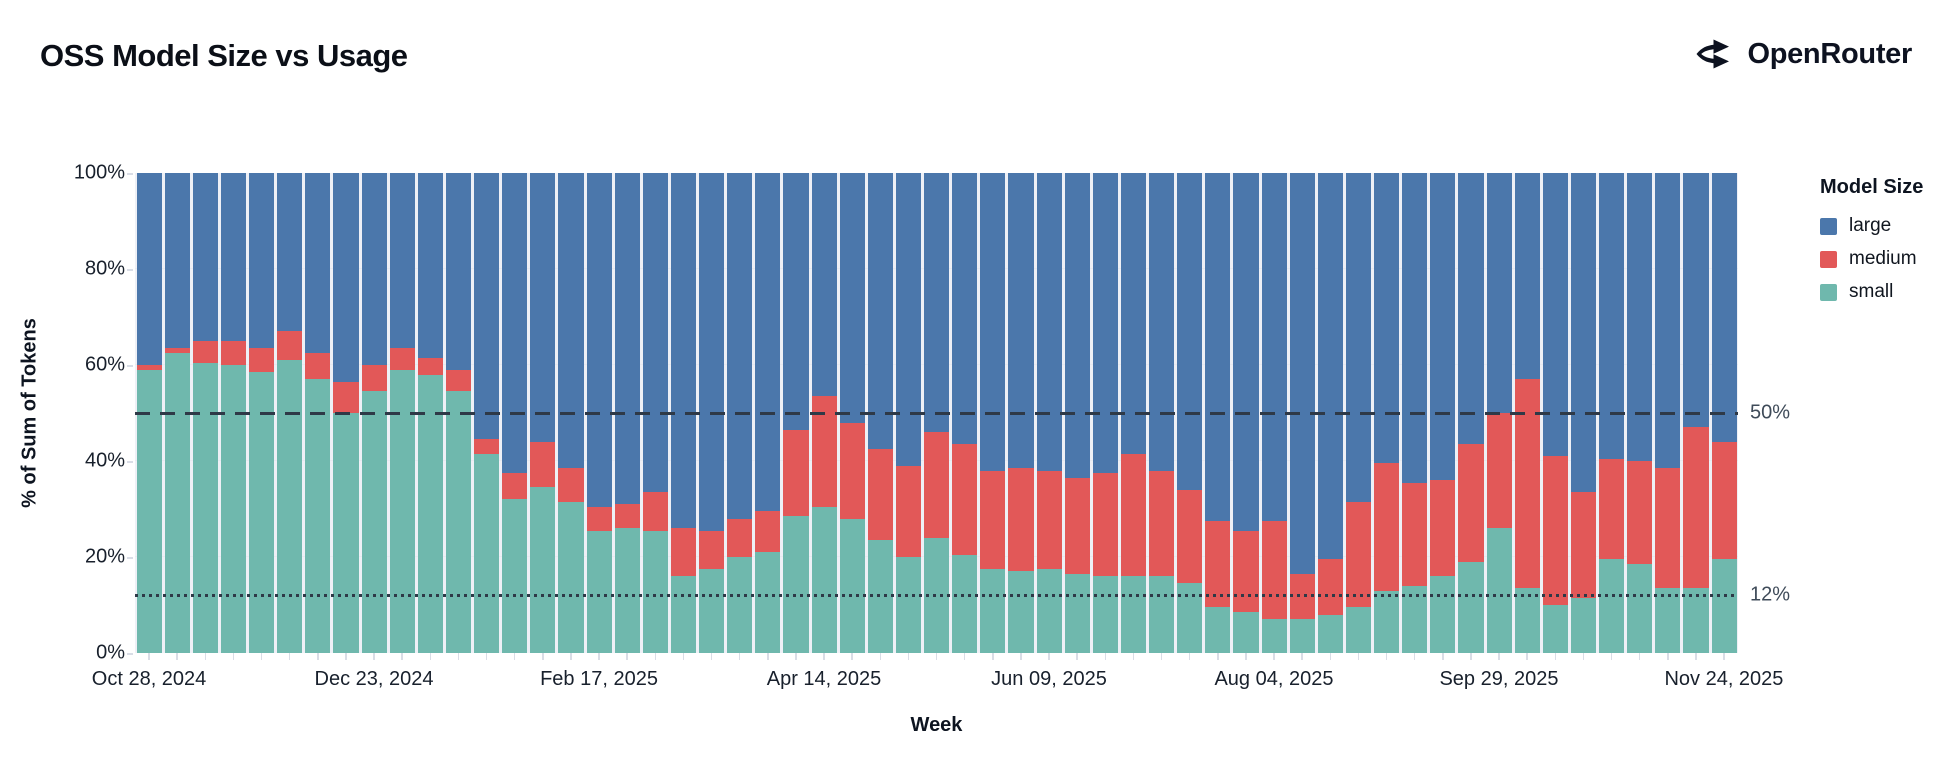 This screenshot has height=760, width=1956. I want to click on bar-week-Aug 11, 2025, so click(1302, 413).